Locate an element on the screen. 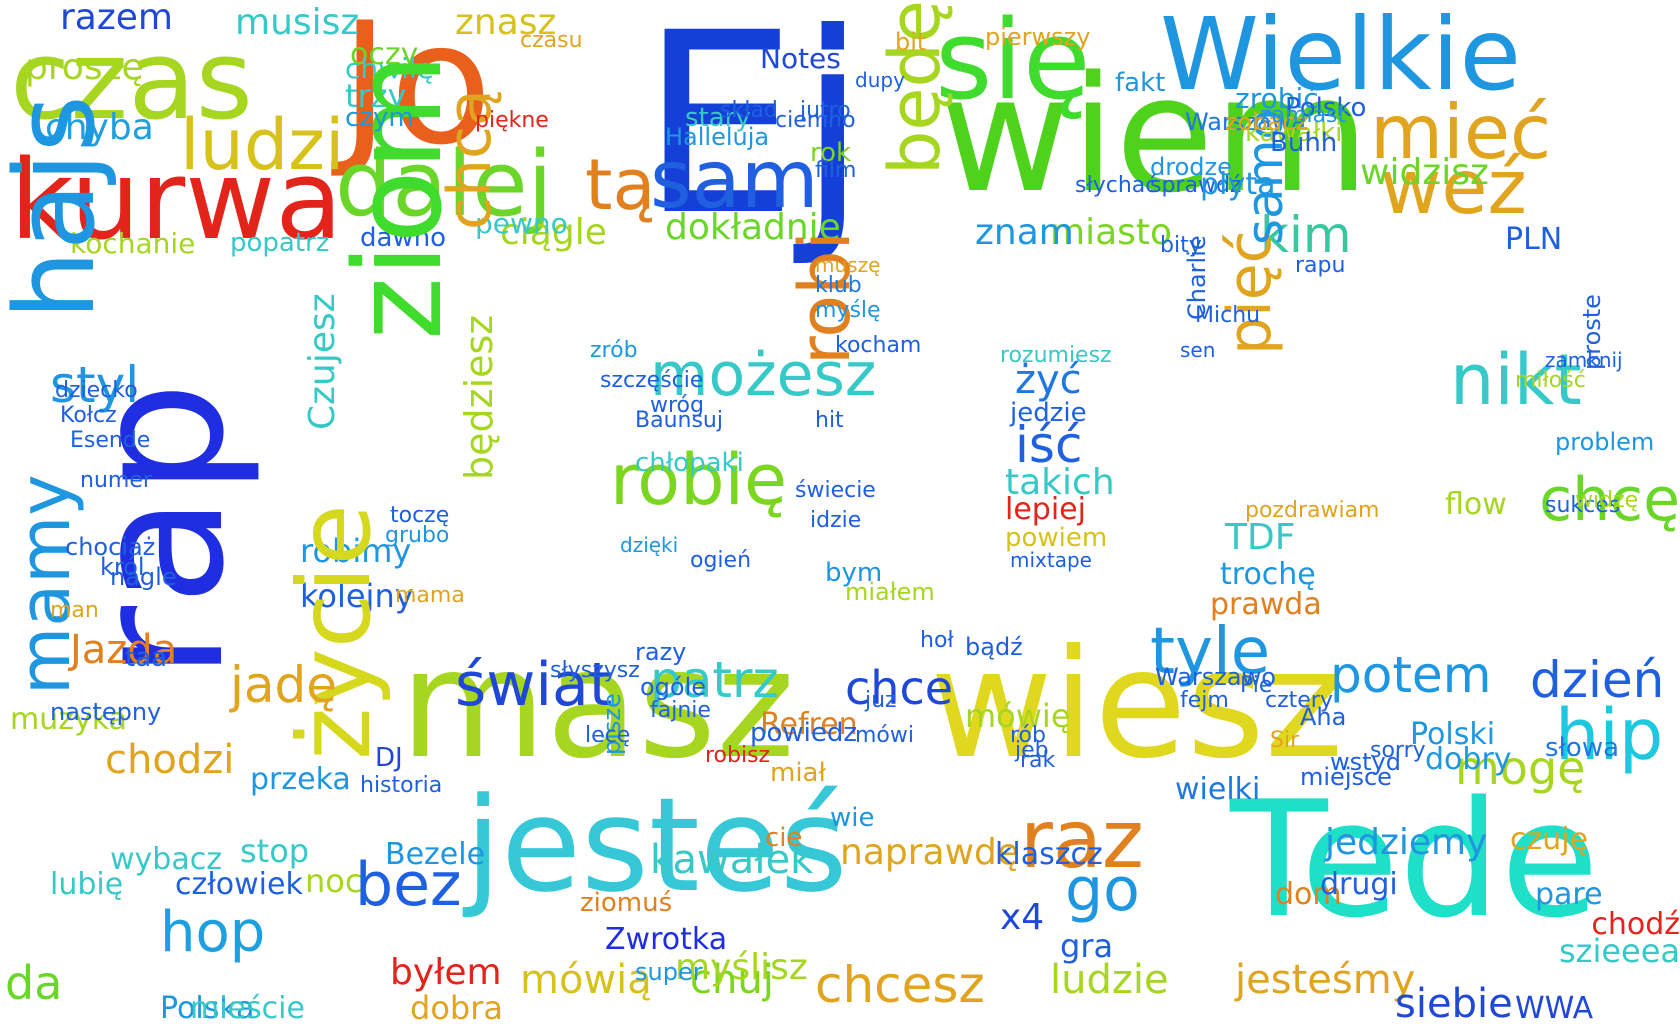 This screenshot has width=1680, height=1024. cloud-word-jade: jadę is located at coordinates (284, 685).